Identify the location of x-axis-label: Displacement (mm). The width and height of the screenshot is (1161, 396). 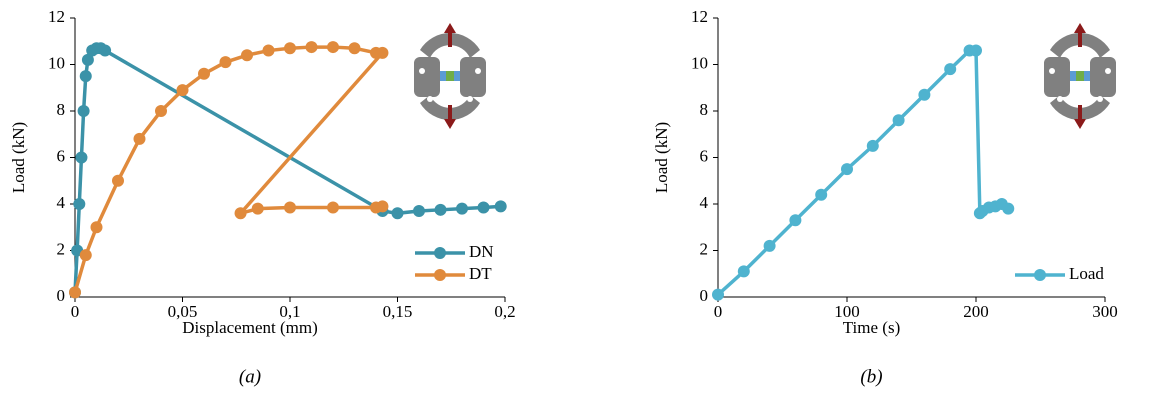
(250, 327).